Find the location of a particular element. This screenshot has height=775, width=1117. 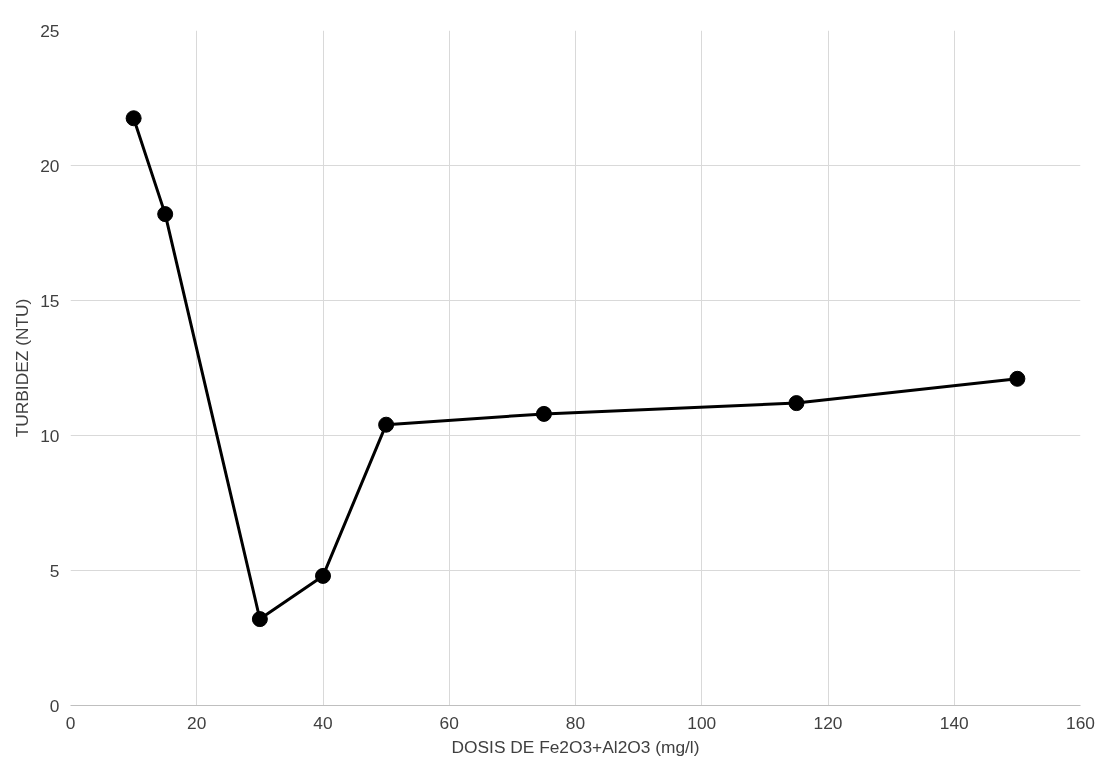

x-tick-label: 80 is located at coordinates (575, 722).